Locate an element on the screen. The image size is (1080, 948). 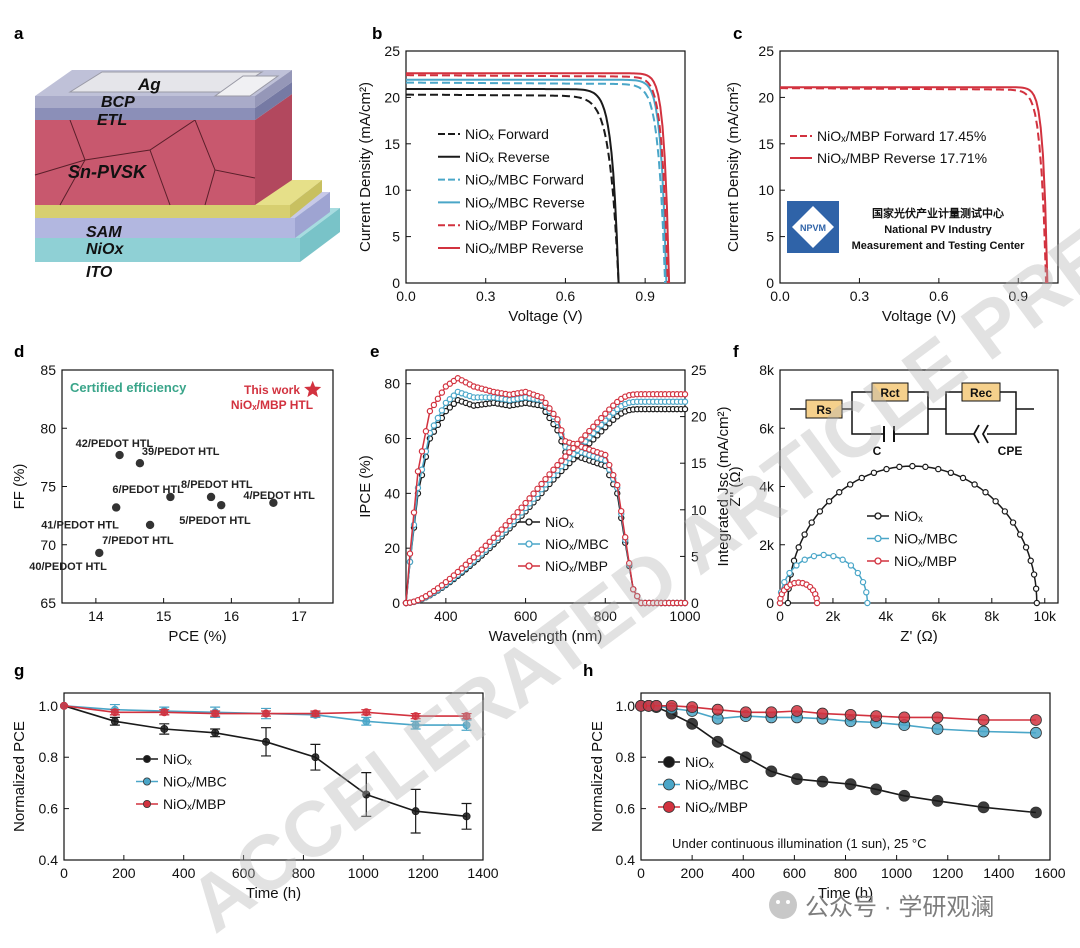
nio-front is located at coordinates (165, 228).